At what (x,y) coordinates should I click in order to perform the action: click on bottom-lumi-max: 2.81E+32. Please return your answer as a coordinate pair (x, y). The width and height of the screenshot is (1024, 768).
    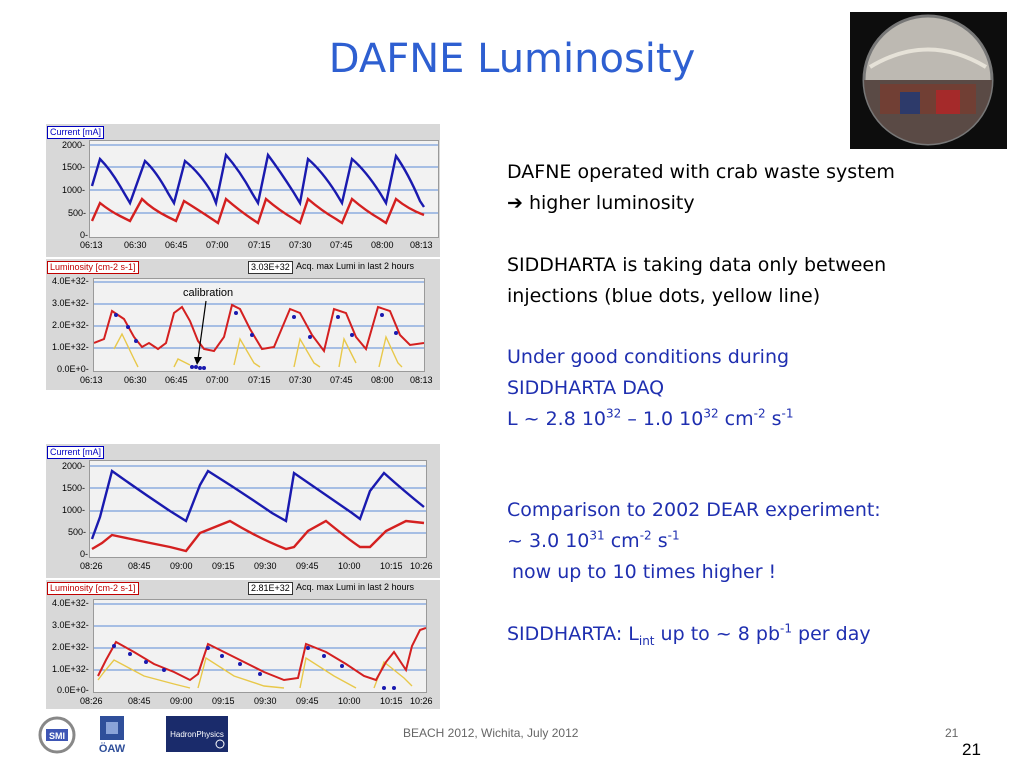
    Looking at the image, I should click on (270, 588).